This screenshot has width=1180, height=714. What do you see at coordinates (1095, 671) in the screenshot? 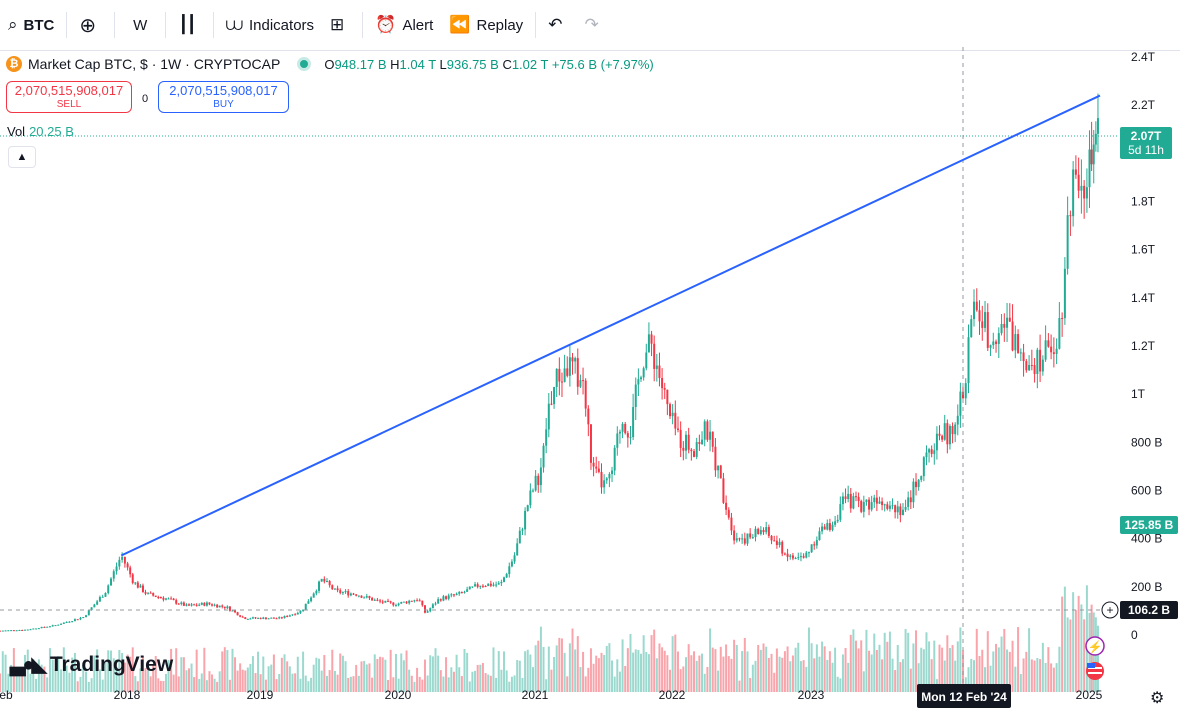
I see `us-flag-icon` at bounding box center [1095, 671].